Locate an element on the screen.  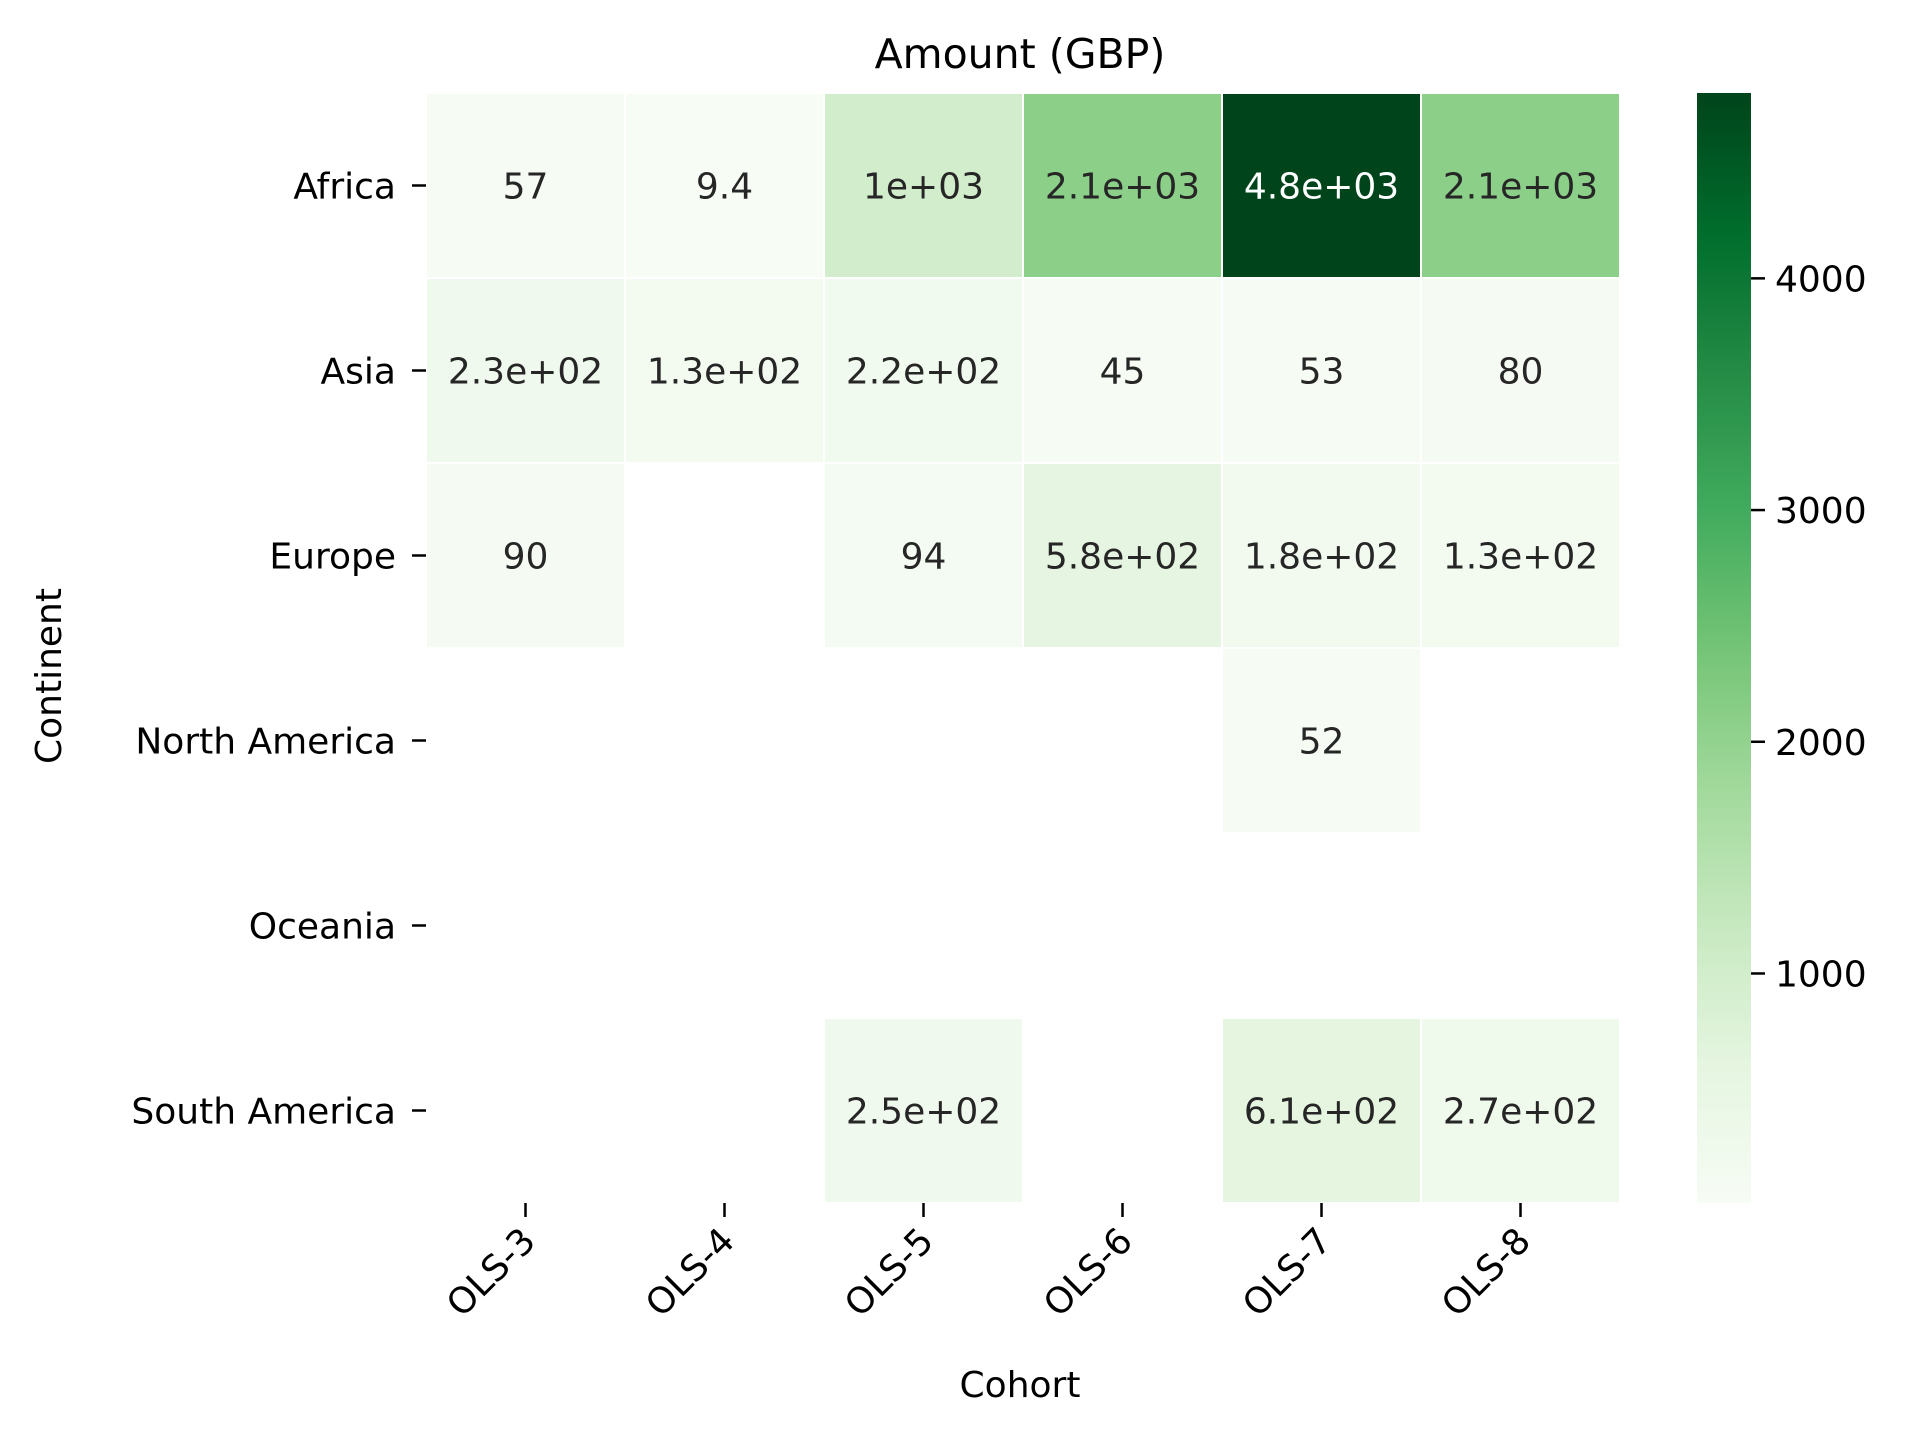
y-tick-label: Oceania is located at coordinates (322, 927).